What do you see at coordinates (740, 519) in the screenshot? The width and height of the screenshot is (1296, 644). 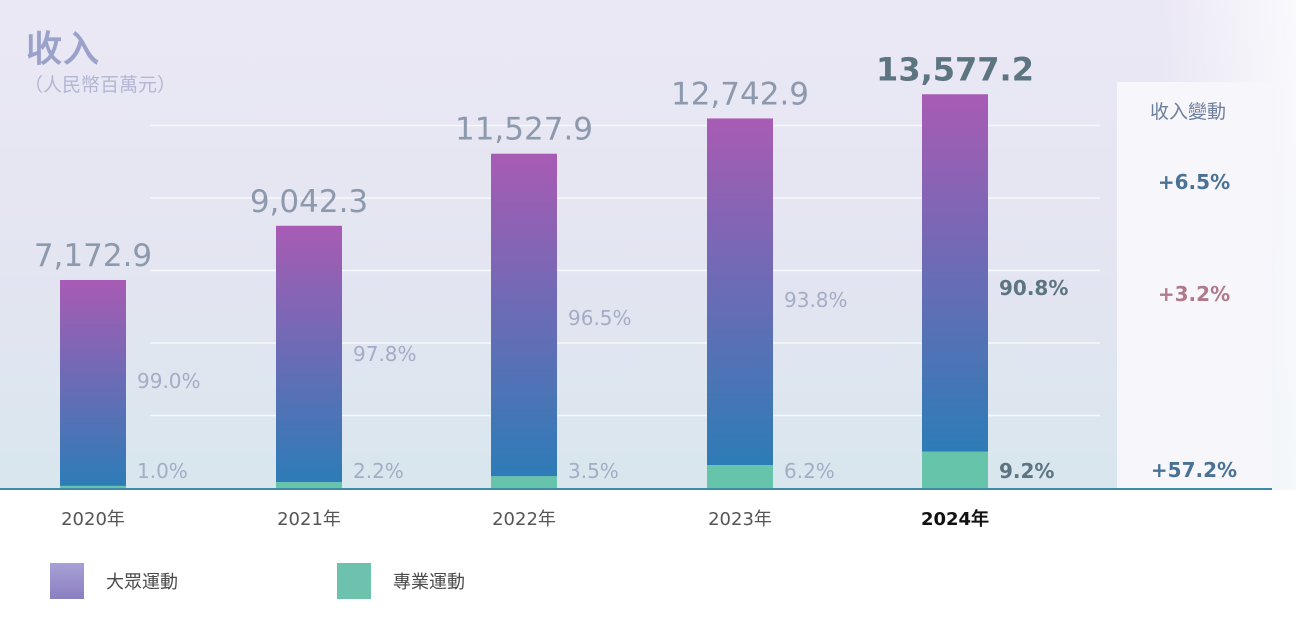 I see `x-tick-label-2023: 2023年` at bounding box center [740, 519].